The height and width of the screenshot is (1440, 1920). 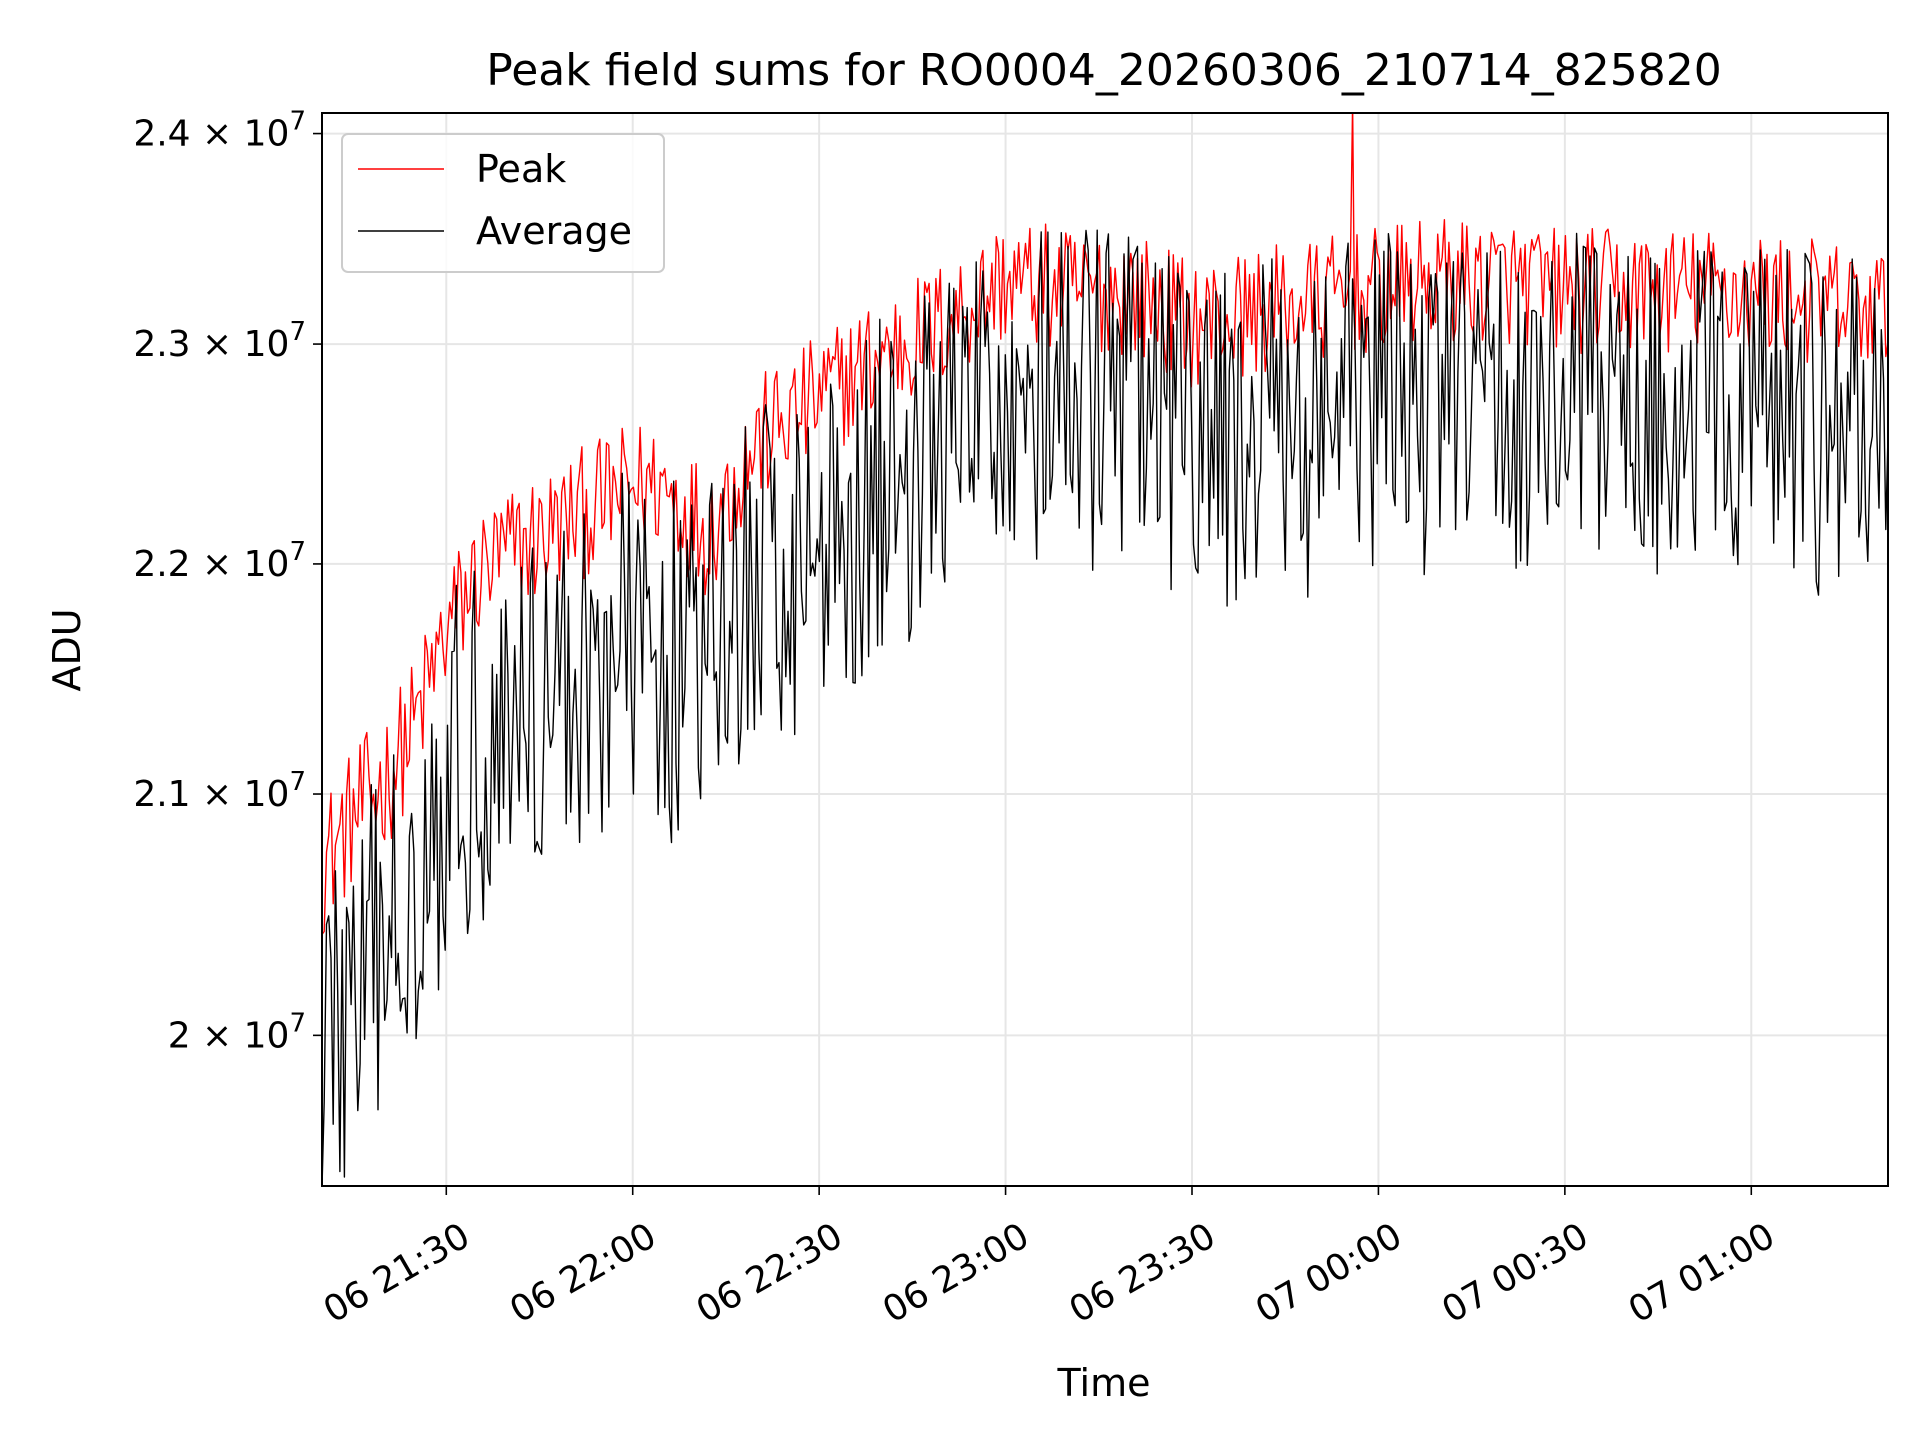 What do you see at coordinates (503, 203) in the screenshot?
I see `legend: Peak Average` at bounding box center [503, 203].